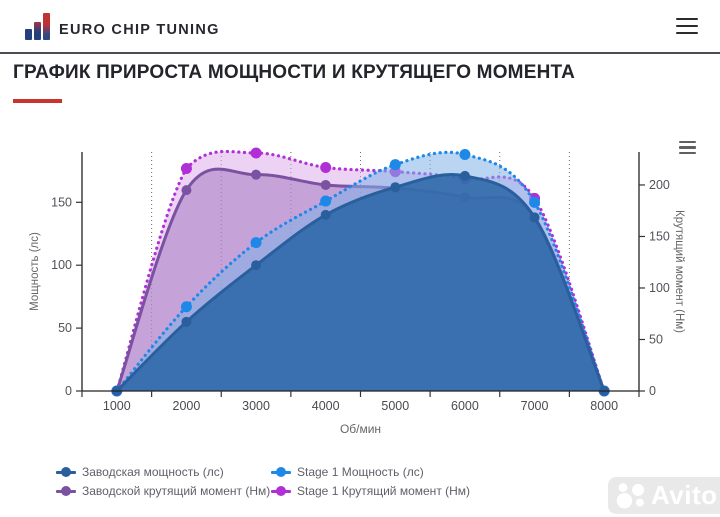  Describe the element at coordinates (66, 491) in the screenshot. I see `legend-marker-factory-torque` at that location.